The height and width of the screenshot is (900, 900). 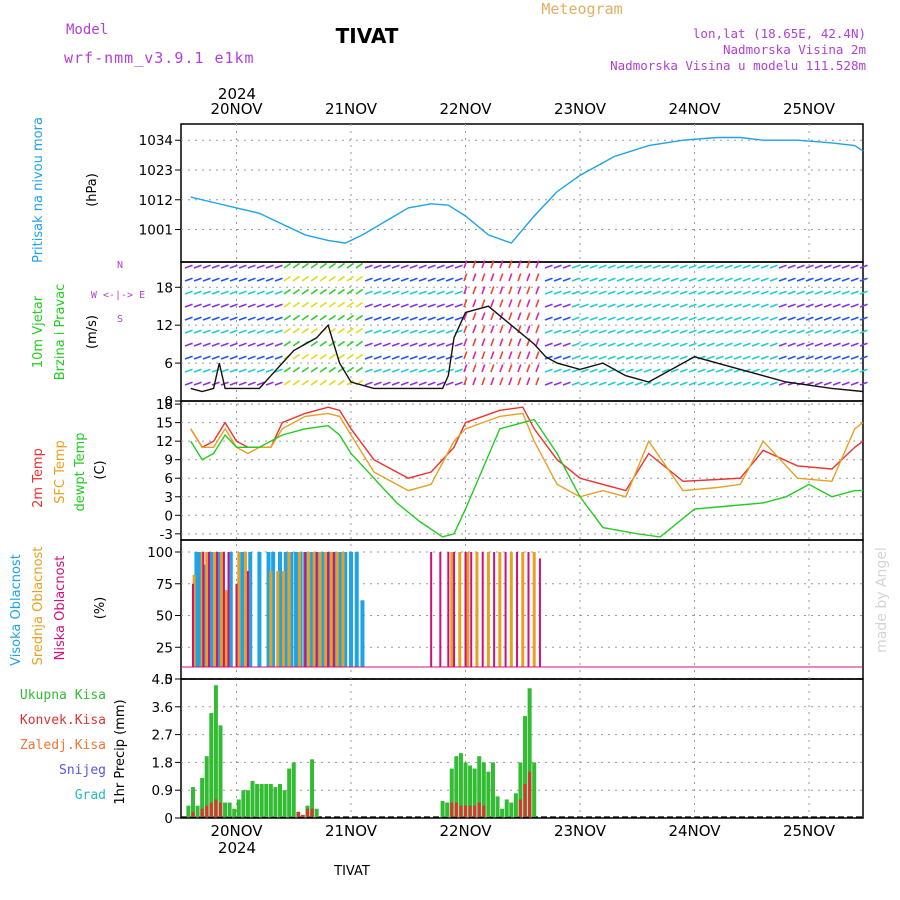 What do you see at coordinates (580, 109) in the screenshot?
I see `top-day-label: 23NOV` at bounding box center [580, 109].